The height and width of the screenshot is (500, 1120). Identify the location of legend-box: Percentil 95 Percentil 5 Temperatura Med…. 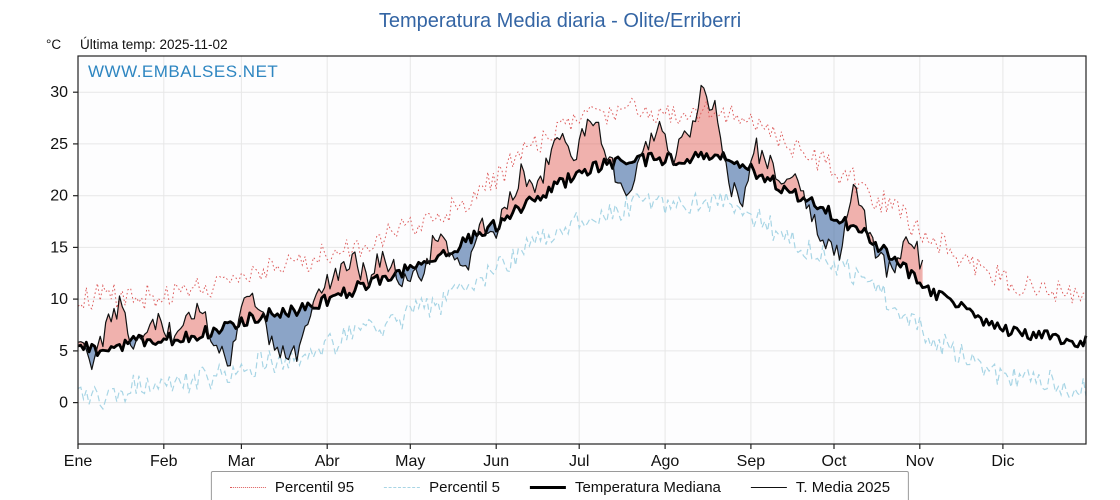
(560, 485).